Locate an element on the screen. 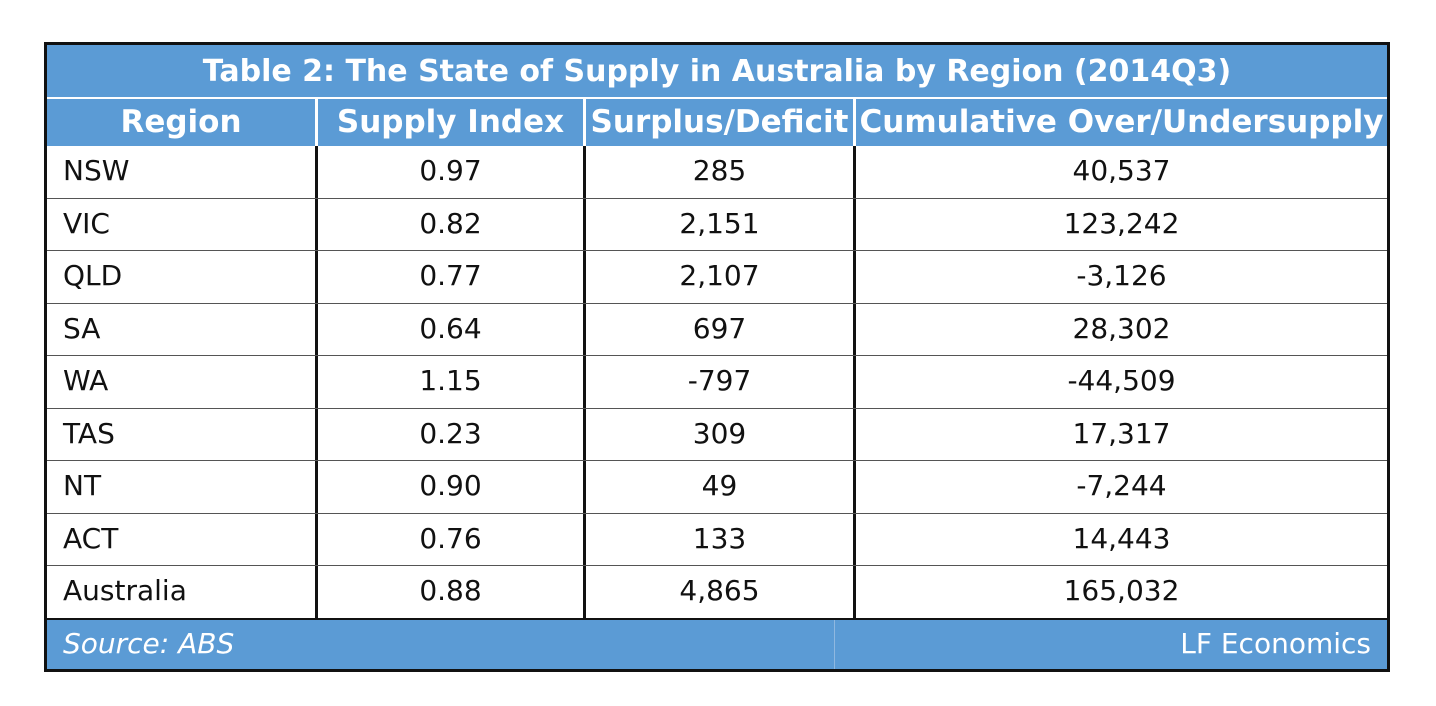 This screenshot has height=706, width=1436. supply-index-cell: 0.88 is located at coordinates (449, 592).